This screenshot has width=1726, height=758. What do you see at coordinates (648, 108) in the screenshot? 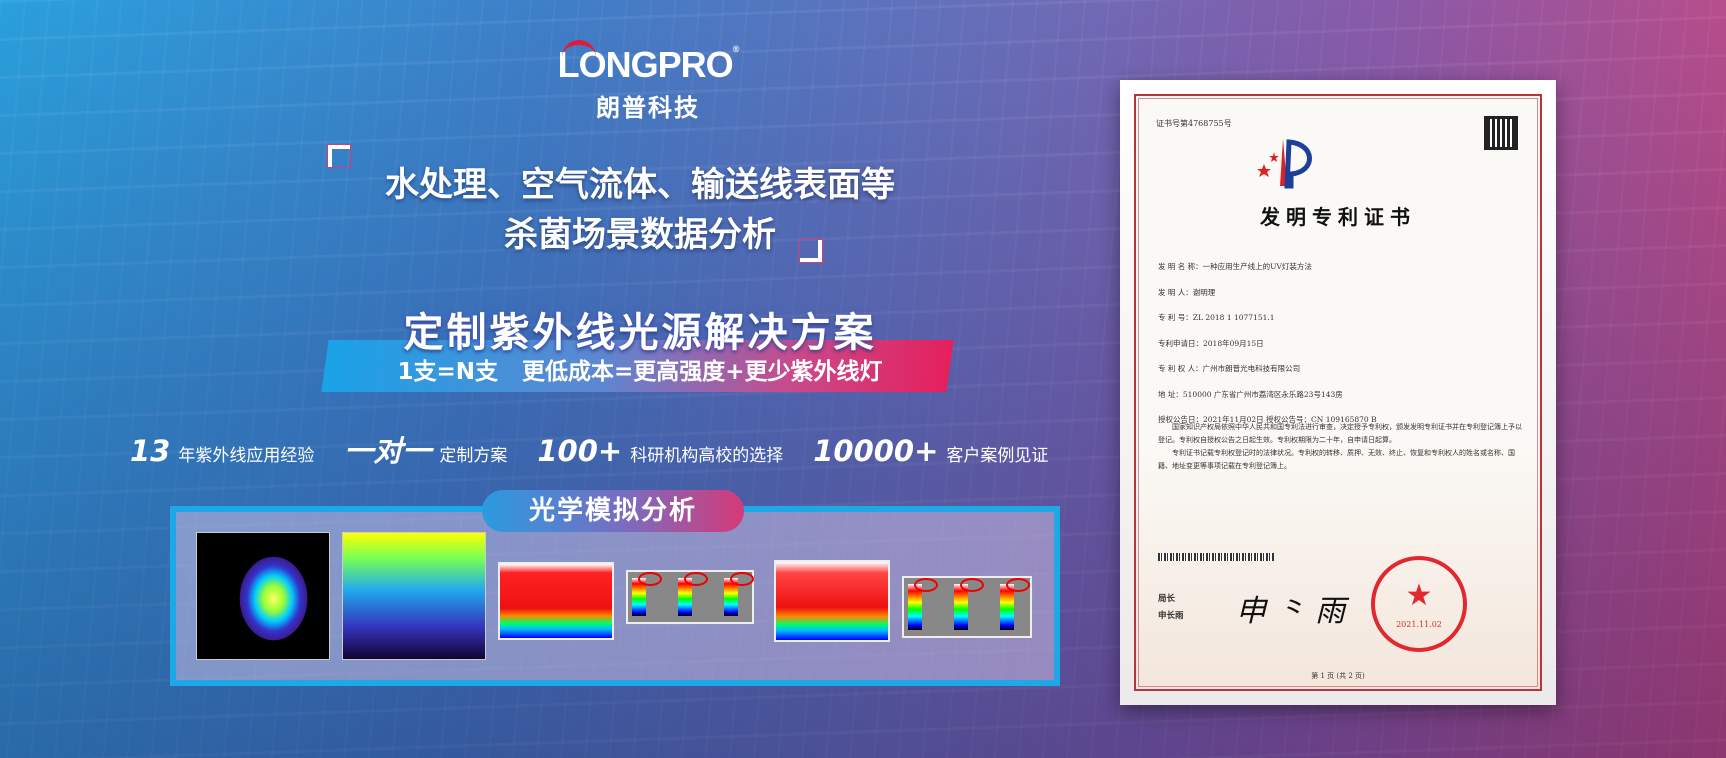
I see `logo-text-cn: 朗普科技` at bounding box center [648, 108].